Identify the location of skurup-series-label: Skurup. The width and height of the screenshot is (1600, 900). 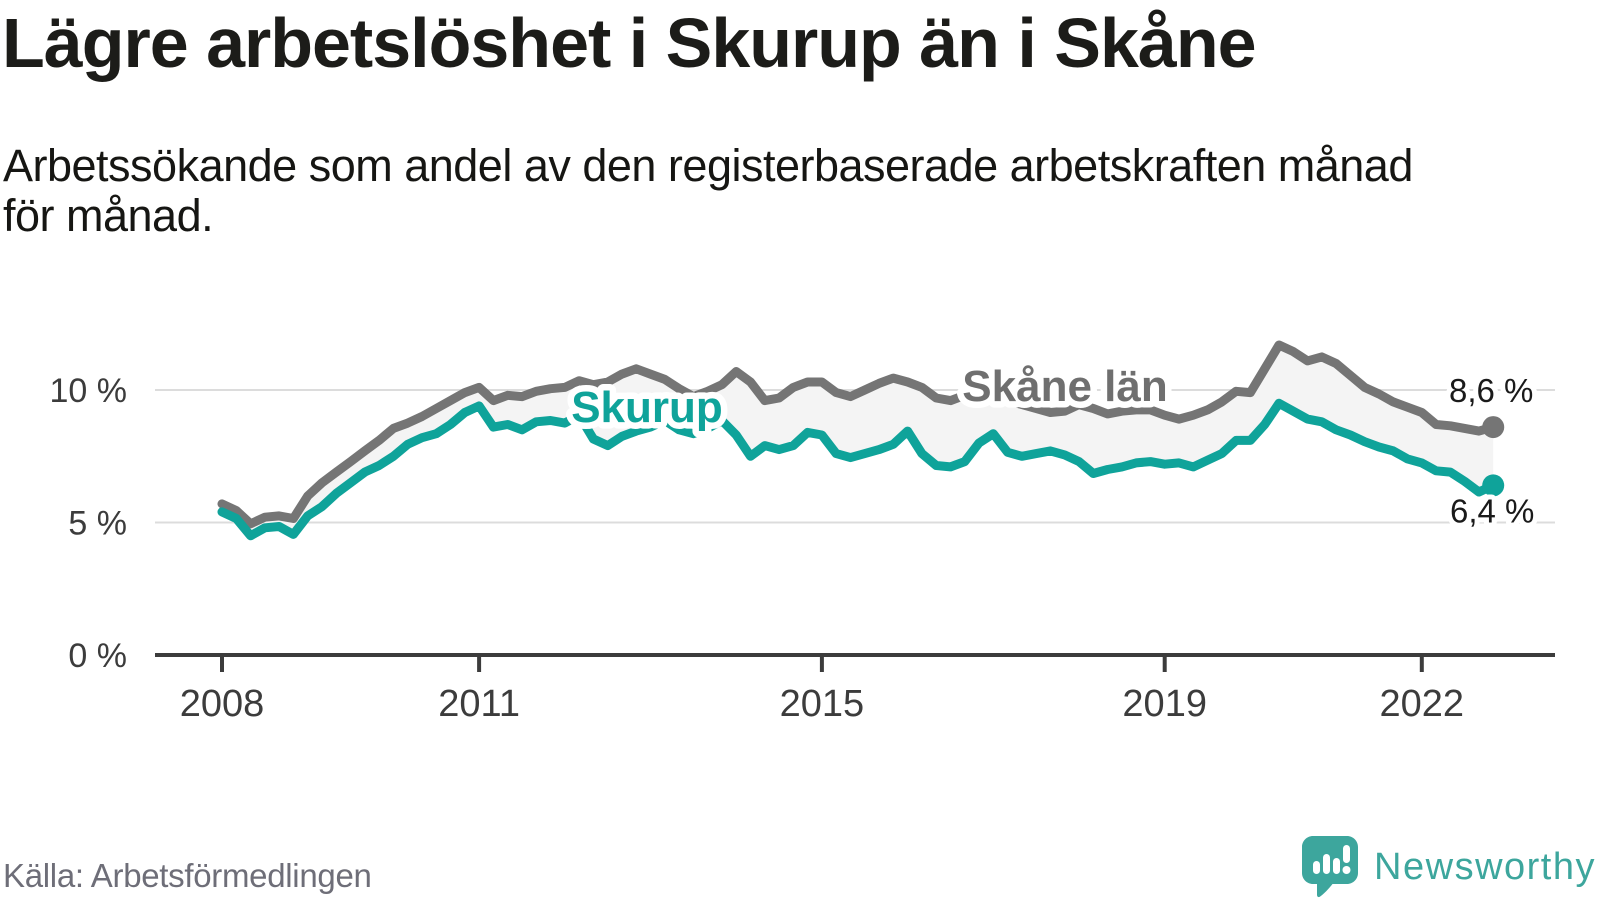
(647, 407).